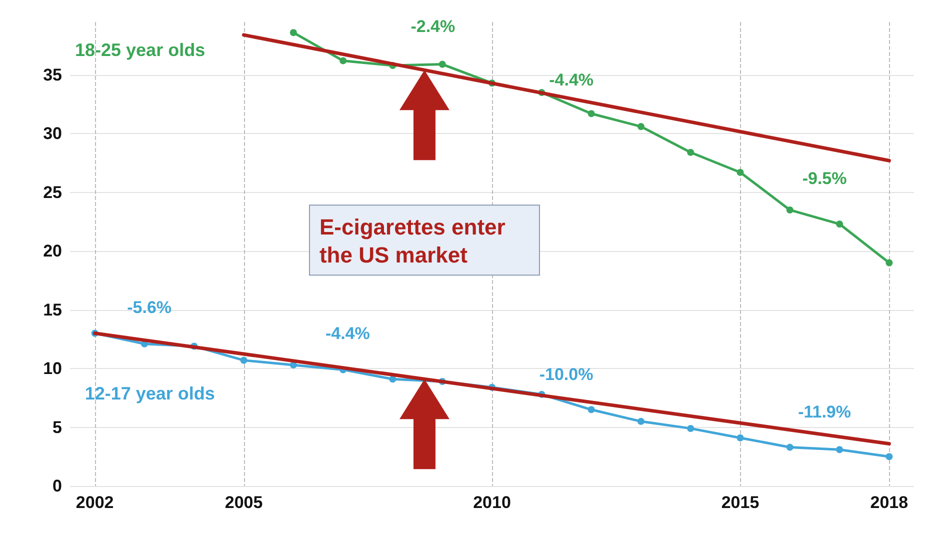 The height and width of the screenshot is (534, 932). Describe the element at coordinates (825, 412) in the screenshot. I see `annotation: -11.9%` at that location.